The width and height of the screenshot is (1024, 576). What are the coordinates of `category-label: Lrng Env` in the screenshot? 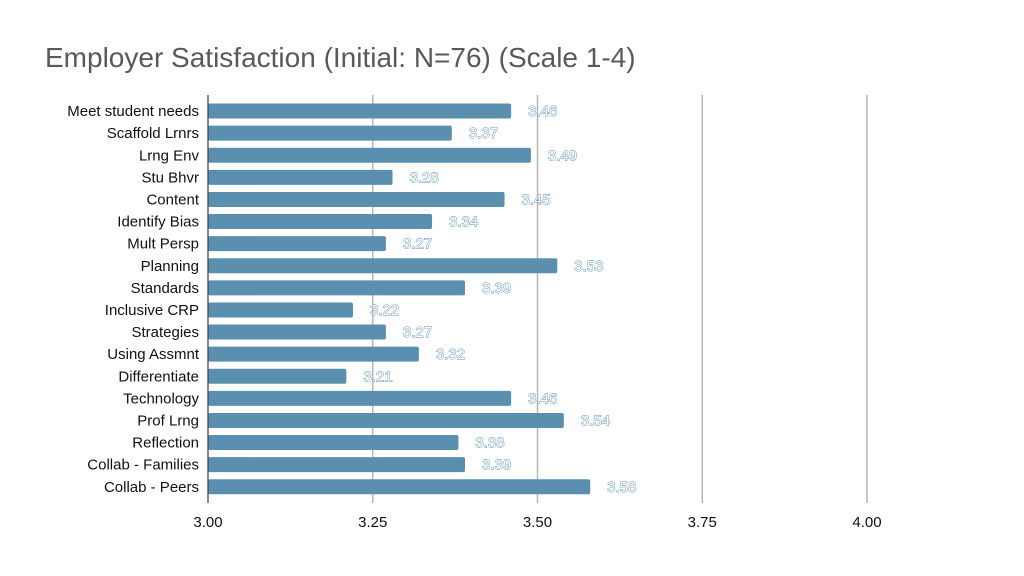 It's located at (169, 155).